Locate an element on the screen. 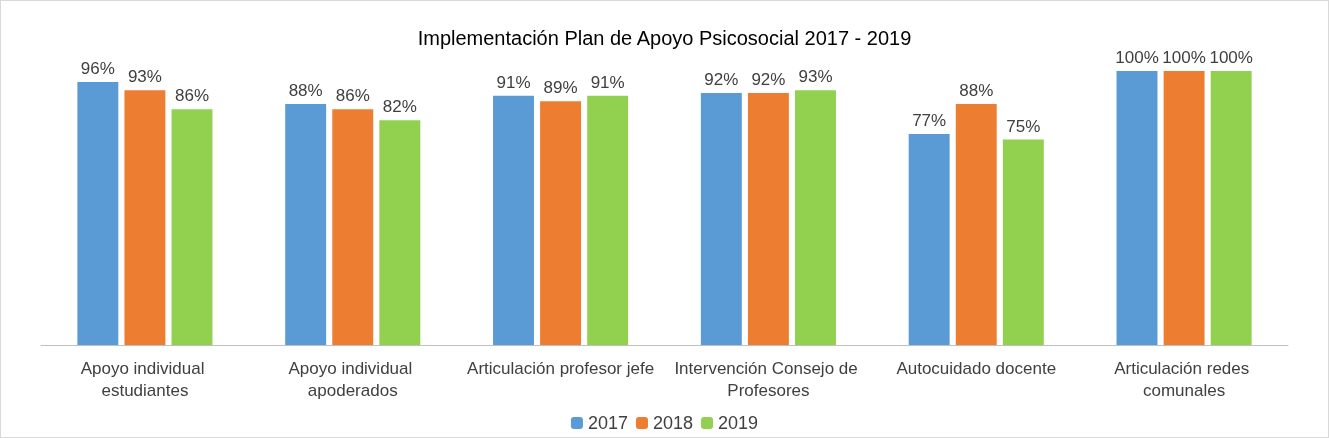 The width and height of the screenshot is (1329, 438). chart-title: Implementación Plan de Apoyo Psicosocial 2017 - 2019 is located at coordinates (664, 38).